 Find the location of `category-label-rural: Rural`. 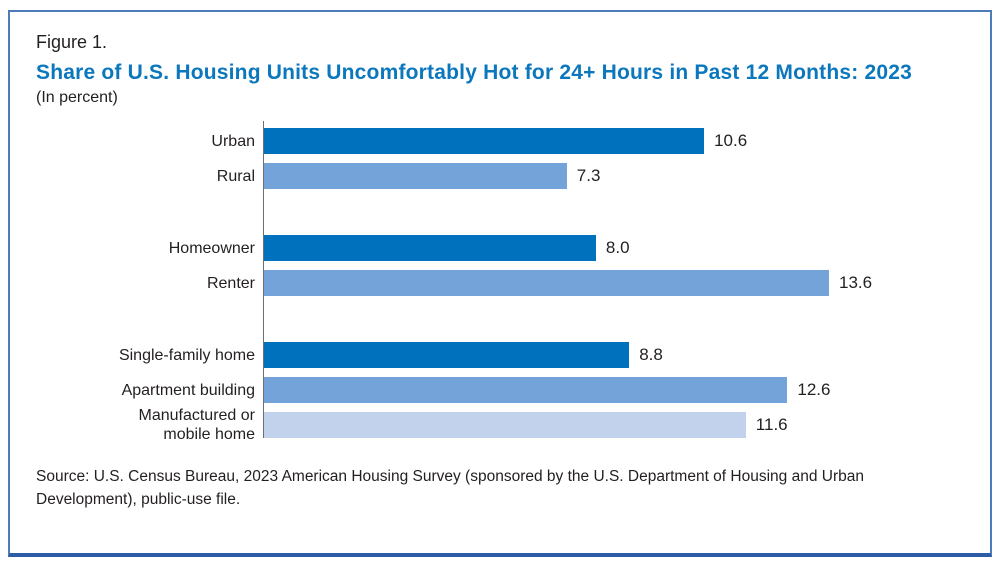

category-label-rural: Rural is located at coordinates (235, 176).